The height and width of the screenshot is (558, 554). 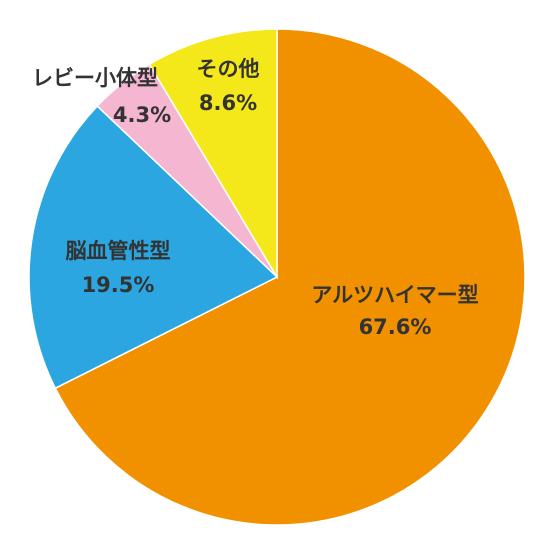 I want to click on slice-label: その他, so click(x=228, y=69).